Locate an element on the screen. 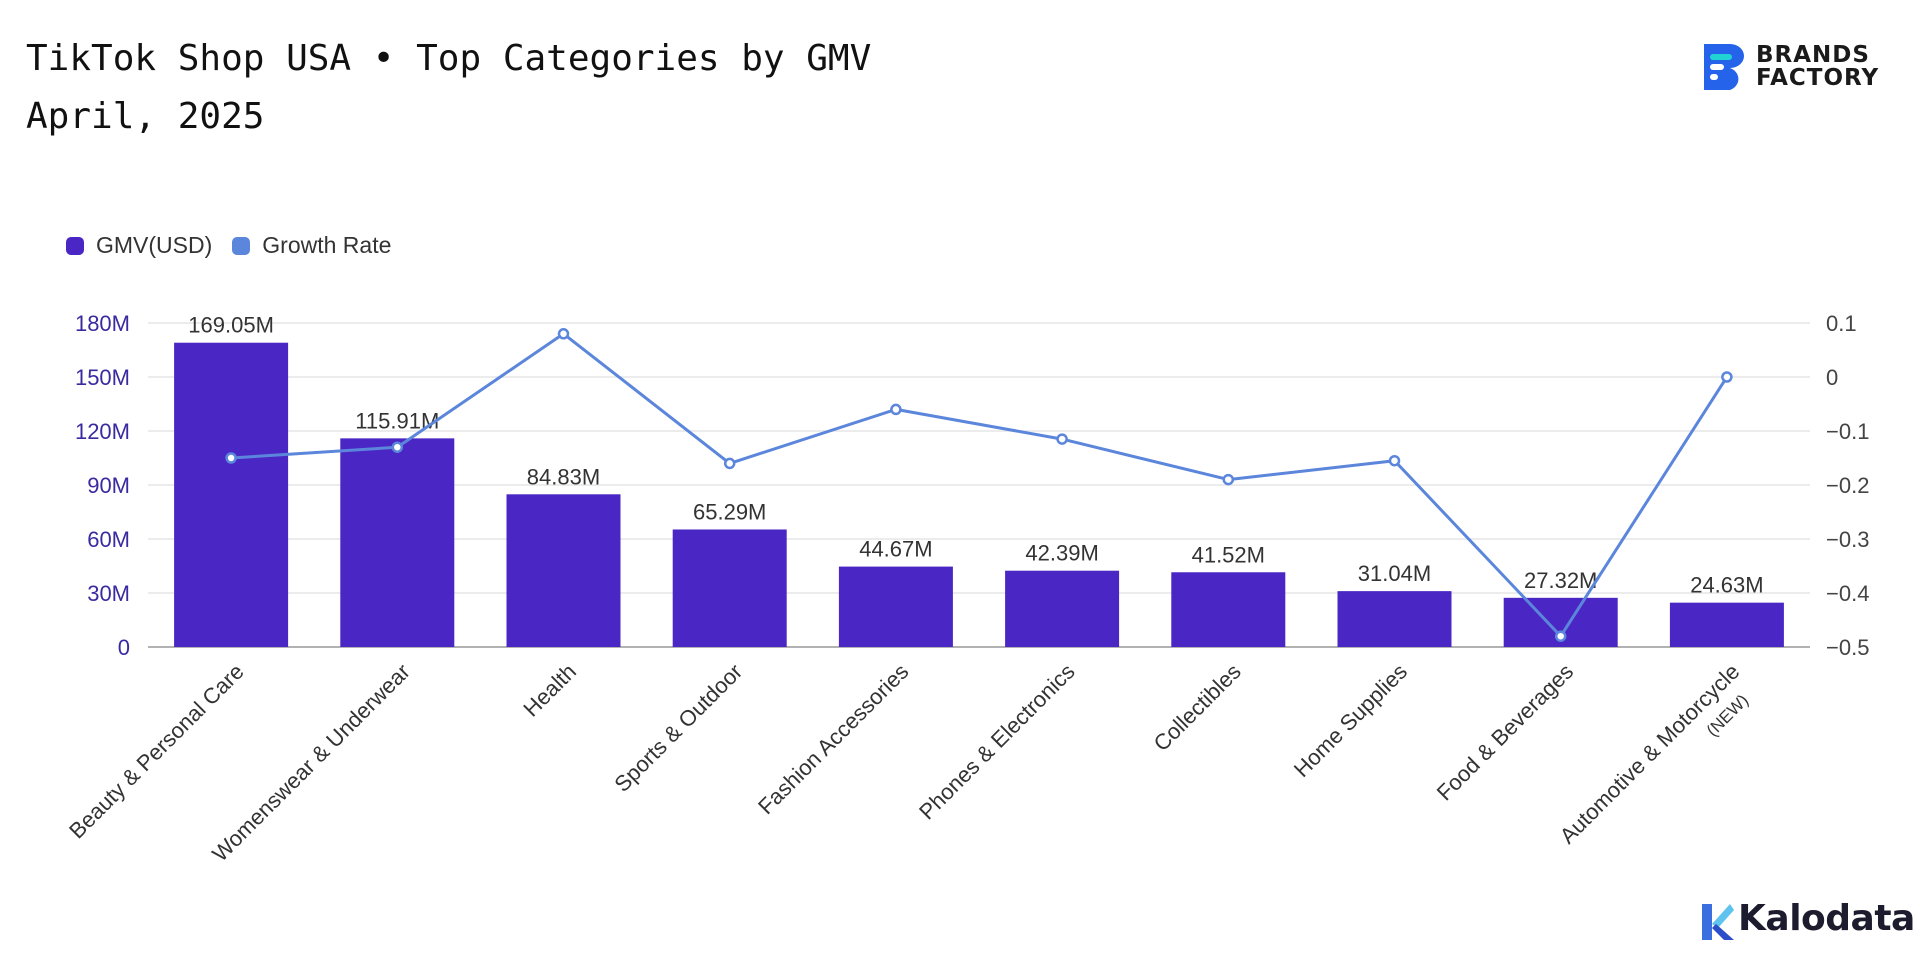 Image resolution: width=1920 pixels, height=962 pixels. x-category-label: Food & Beverages is located at coordinates (1505, 732).